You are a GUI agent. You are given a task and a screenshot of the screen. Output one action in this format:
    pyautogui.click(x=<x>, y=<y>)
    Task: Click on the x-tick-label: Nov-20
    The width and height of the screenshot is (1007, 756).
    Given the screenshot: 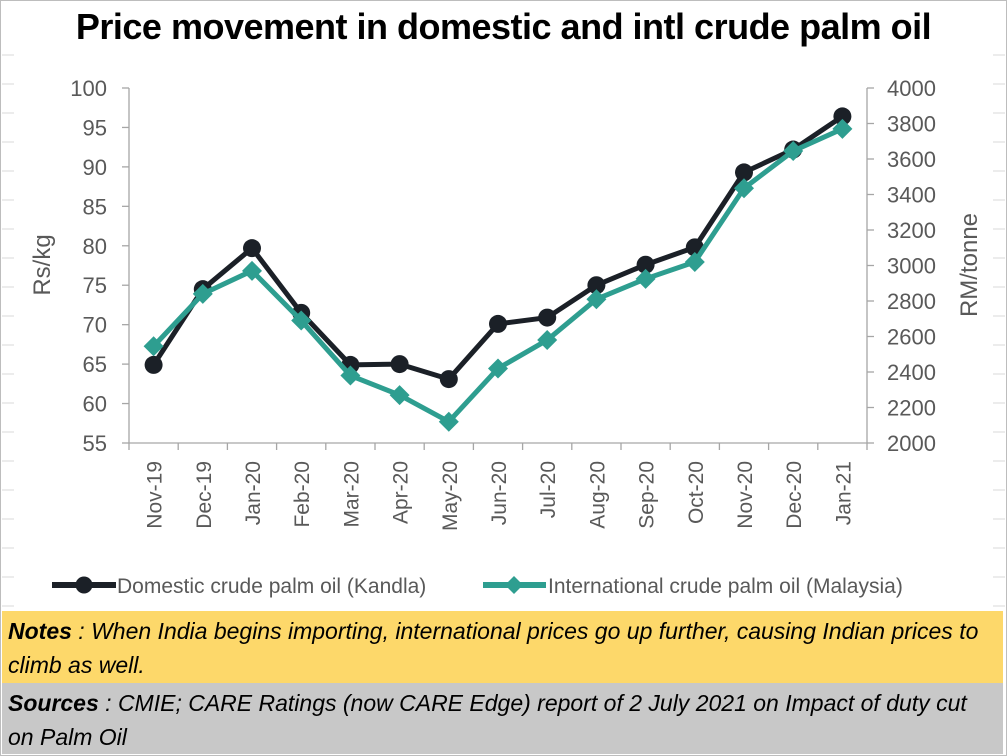 What is the action you would take?
    pyautogui.click(x=745, y=495)
    